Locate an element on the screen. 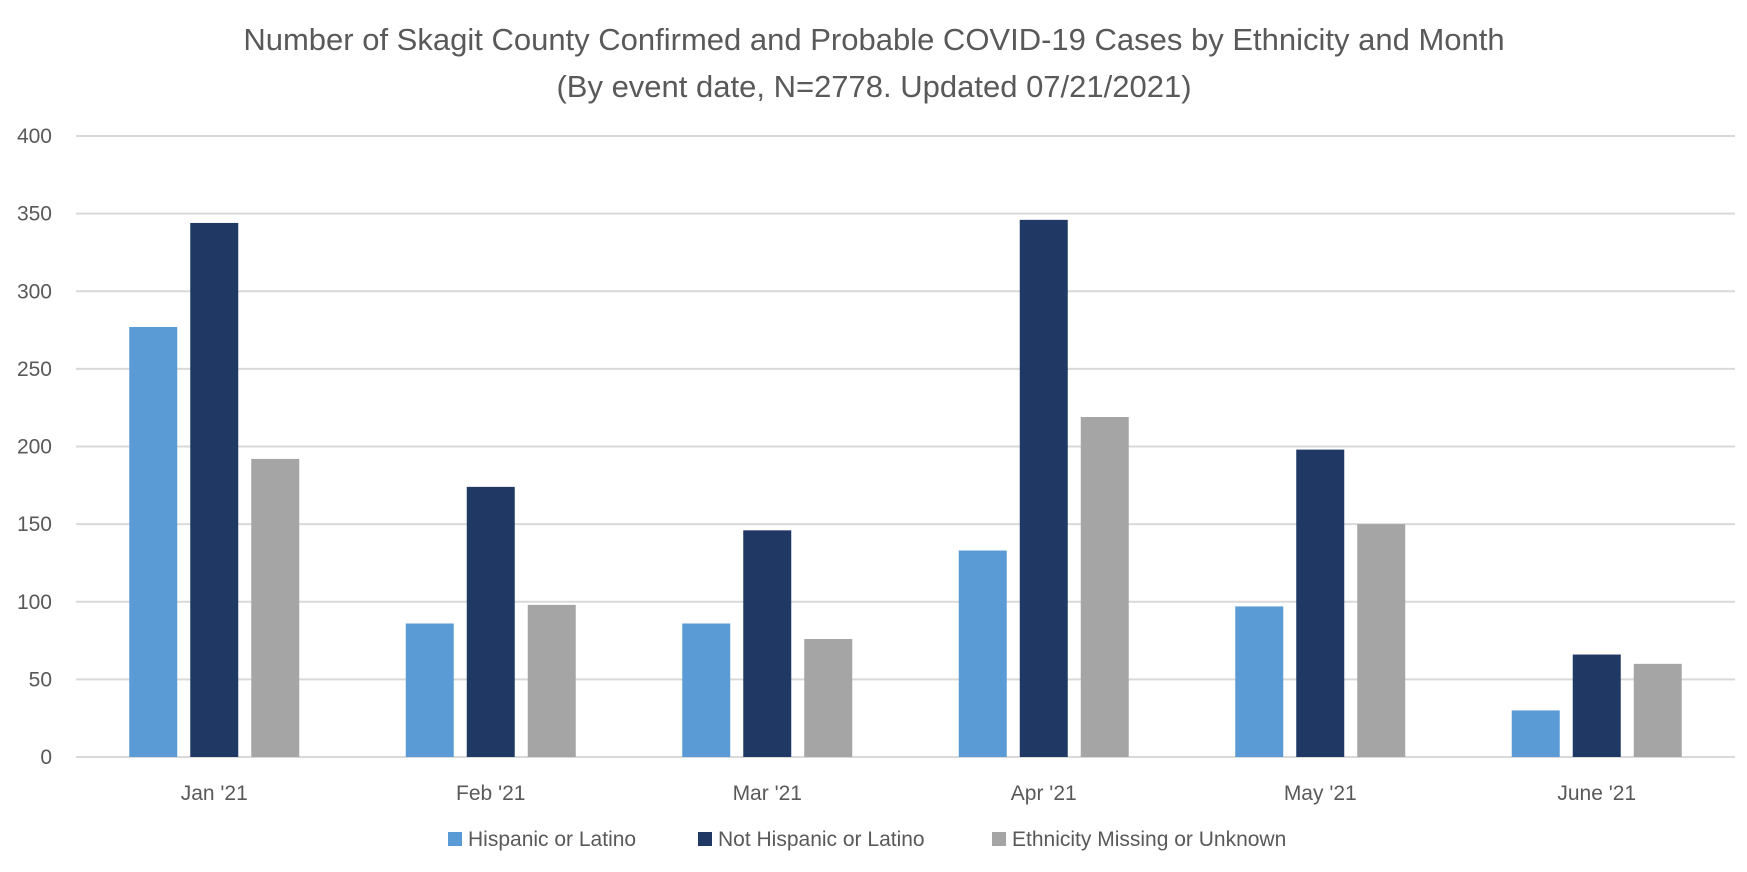  y-tick-label: 100 is located at coordinates (34, 602).